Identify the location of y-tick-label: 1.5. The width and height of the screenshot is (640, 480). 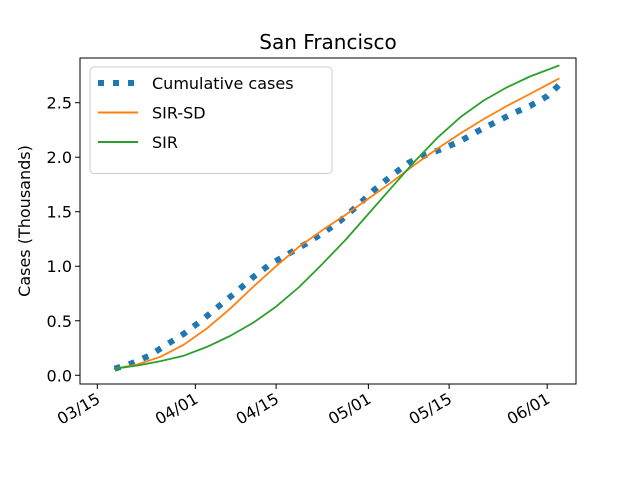
(59, 212).